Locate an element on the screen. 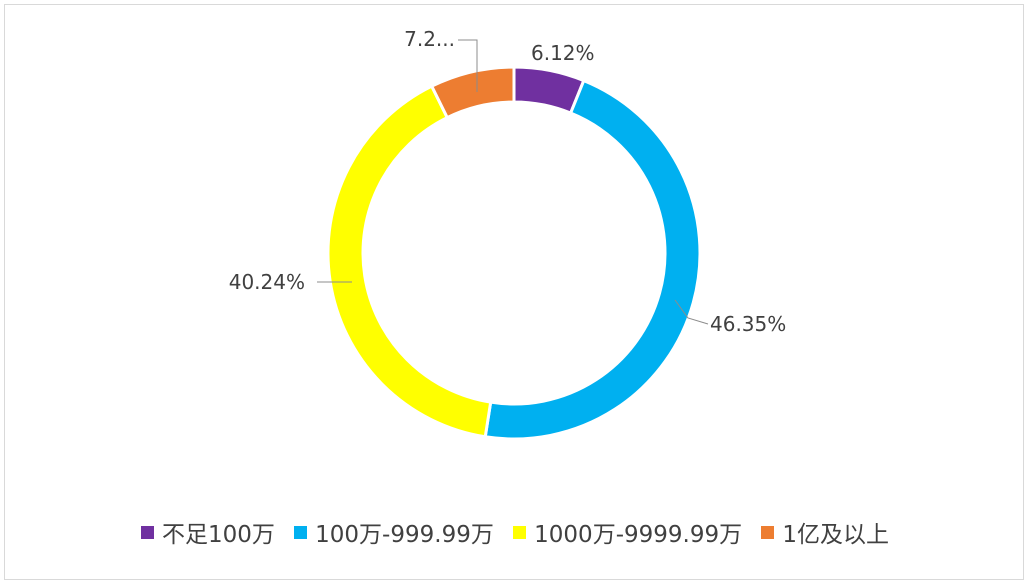 This screenshot has height=586, width=1030. legend-label: 100万-999.99万 is located at coordinates (404, 535).